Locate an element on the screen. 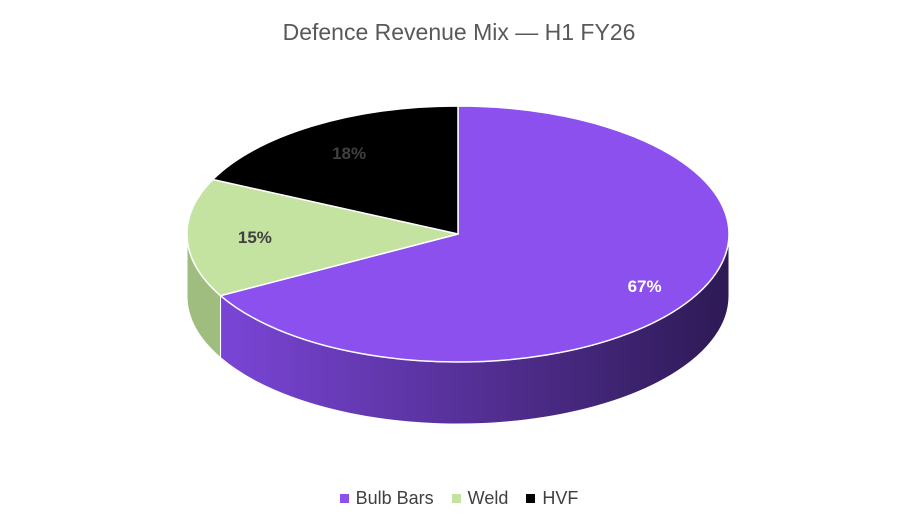 This screenshot has height=532, width=918. legend-label: Bulb Bars is located at coordinates (394, 498).